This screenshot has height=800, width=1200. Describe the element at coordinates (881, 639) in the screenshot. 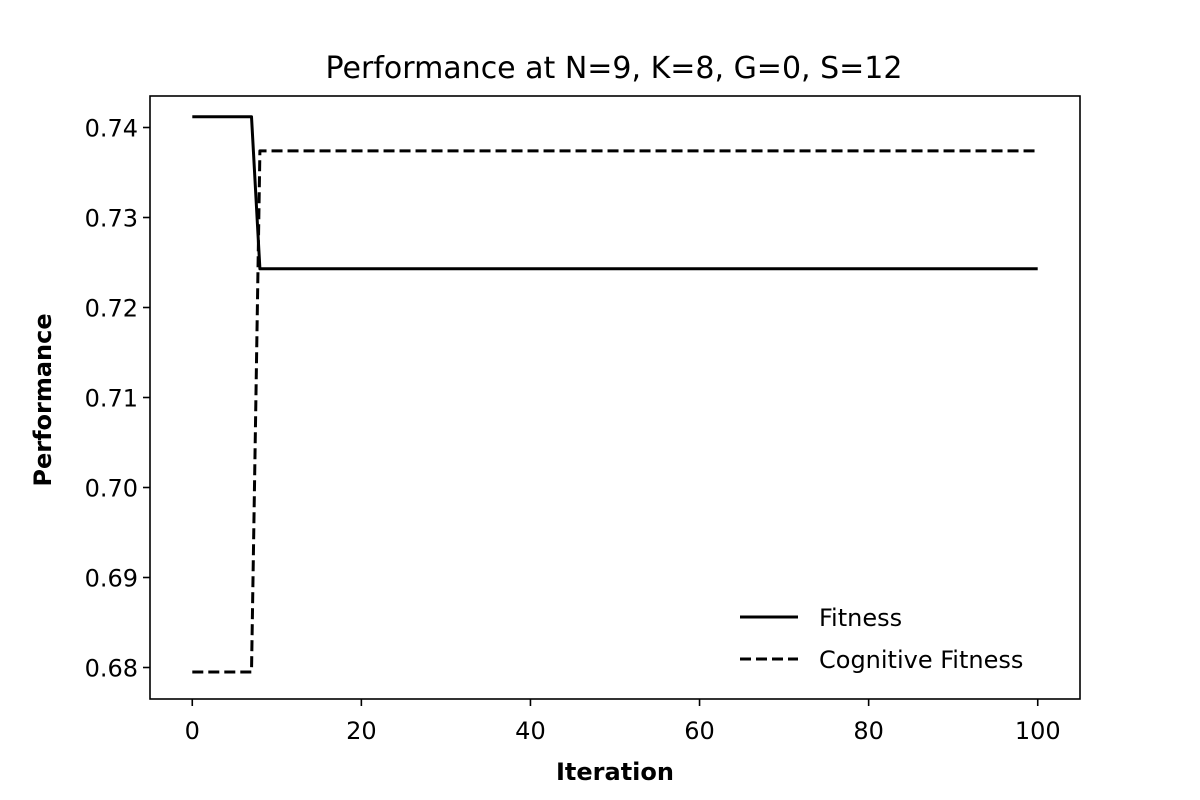

I see `legend: Fitness Cognitive Fitness` at that location.